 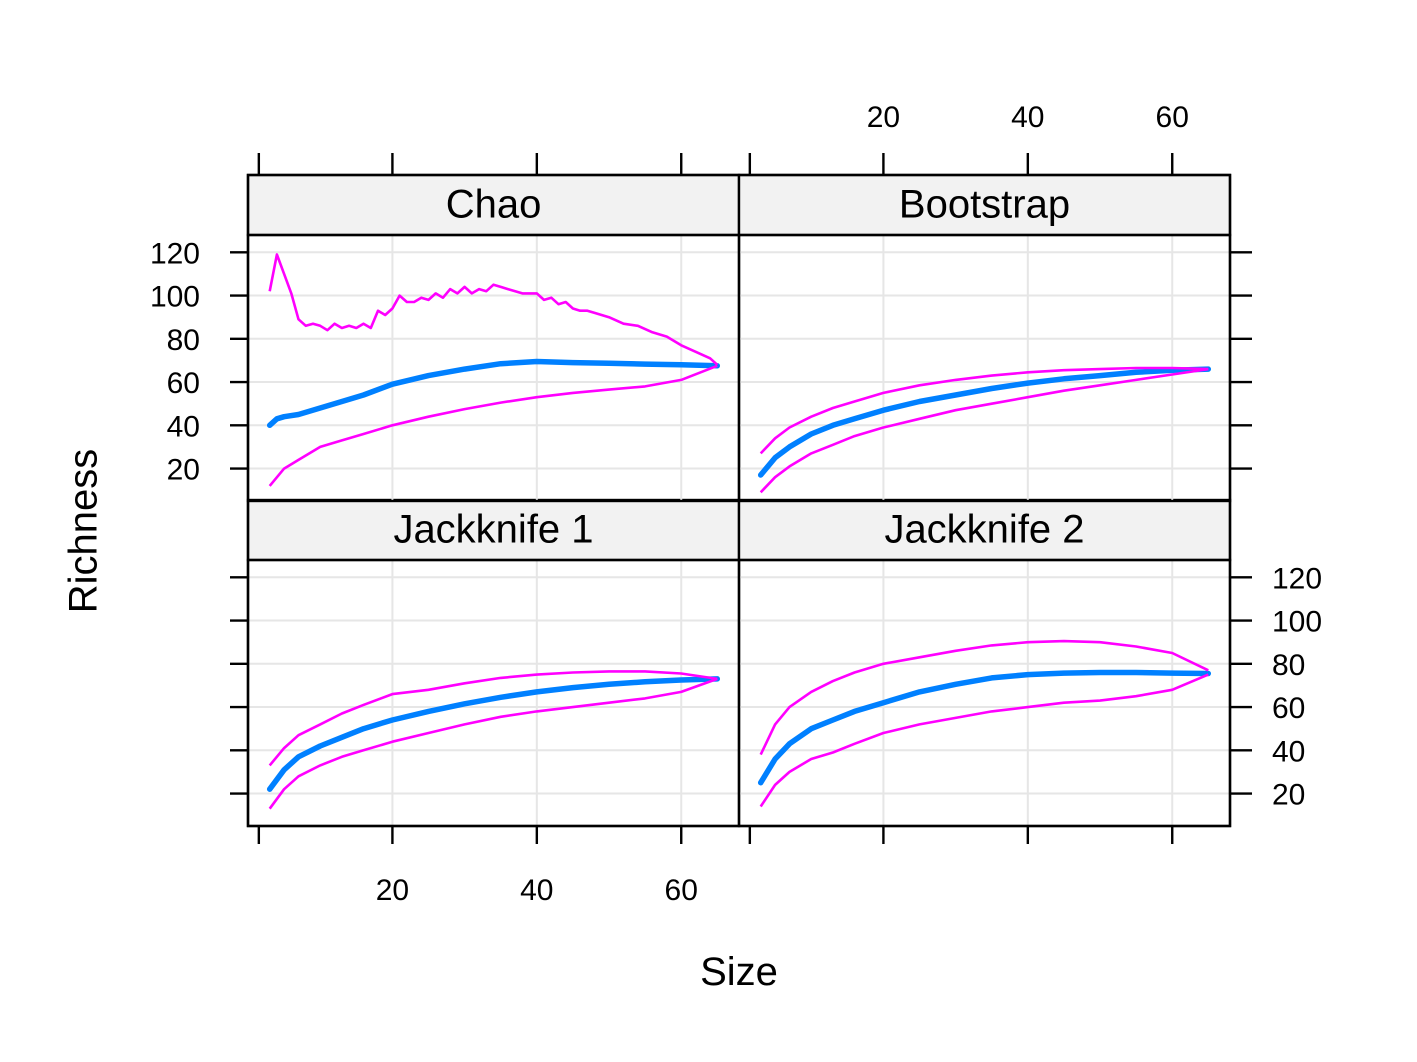 I want to click on panel-title-bootstrap: Bootstrap, so click(x=984, y=205).